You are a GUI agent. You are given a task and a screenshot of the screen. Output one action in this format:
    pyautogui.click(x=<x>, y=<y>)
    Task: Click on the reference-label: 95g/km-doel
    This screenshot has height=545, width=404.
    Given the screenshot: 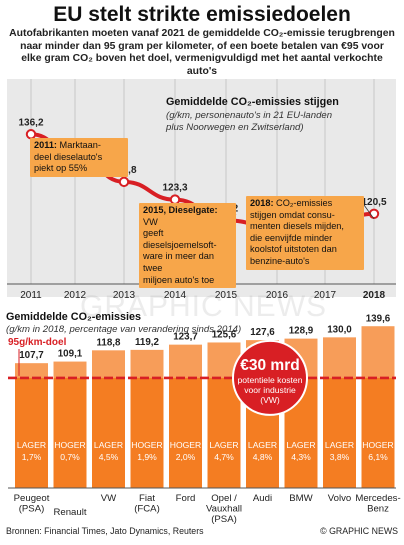 What is the action you would take?
    pyautogui.click(x=37, y=342)
    